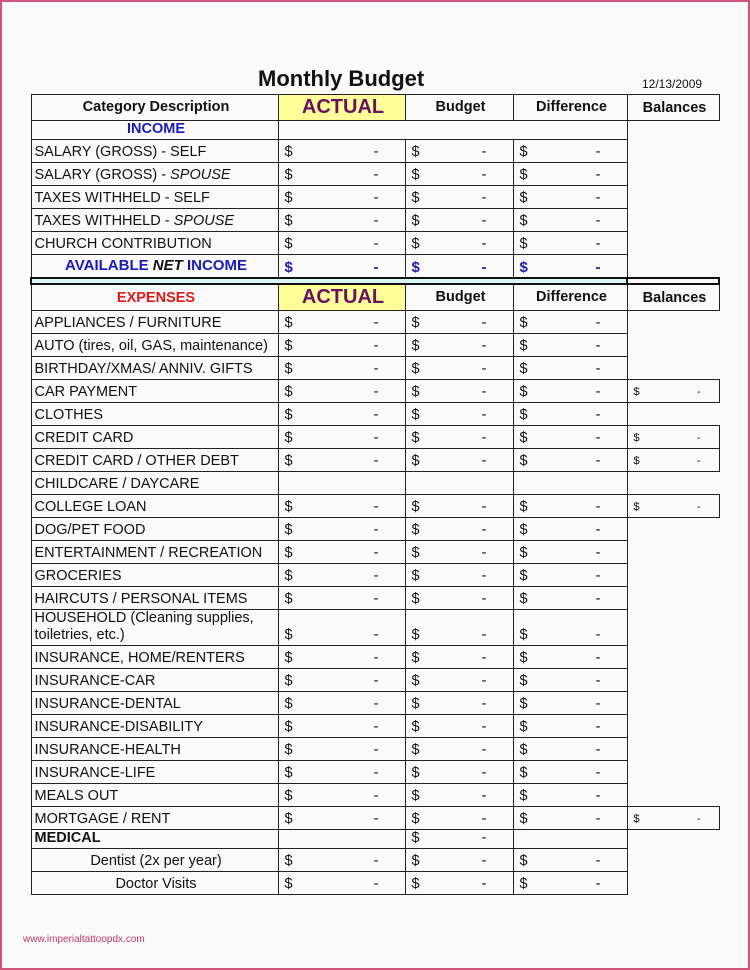  What do you see at coordinates (154, 529) in the screenshot?
I see `row-label: DOG/PET FOOD` at bounding box center [154, 529].